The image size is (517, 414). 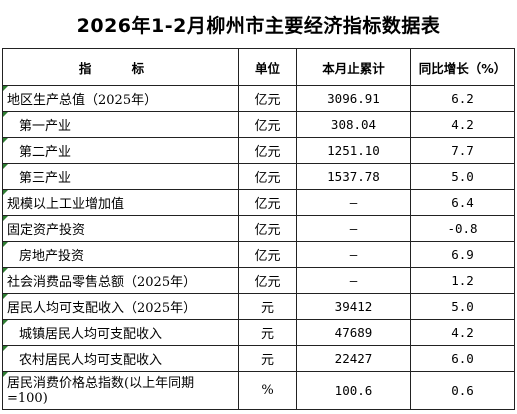 I want to click on indicator-name: 第二产业, so click(x=45, y=152).